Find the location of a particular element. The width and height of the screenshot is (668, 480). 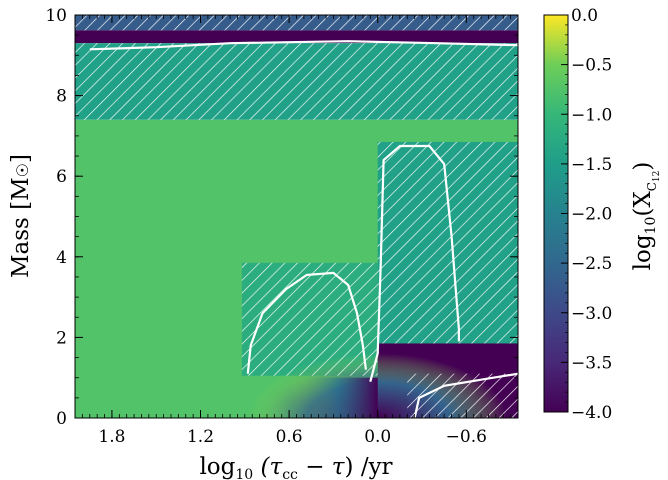

hatch-core-burning-zone is located at coordinates (447, 242).